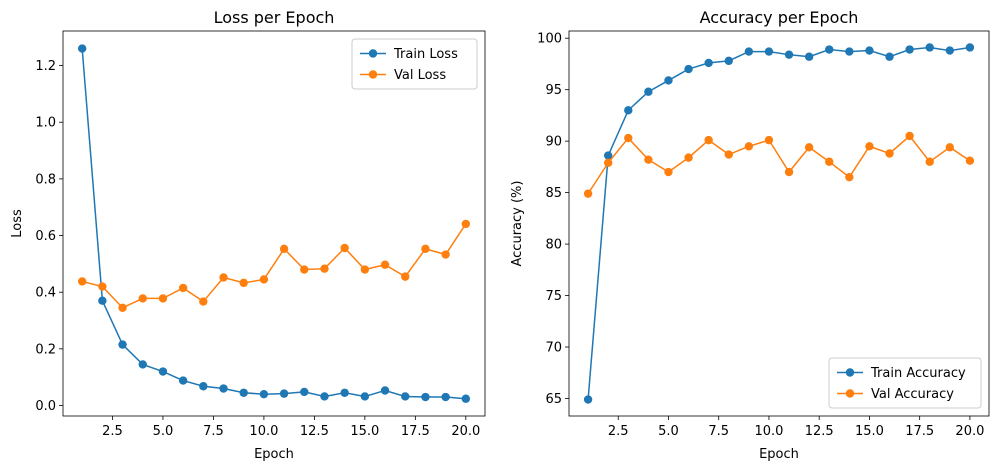 The width and height of the screenshot is (1001, 470). What do you see at coordinates (112, 431) in the screenshot?
I see `x-tick-label: 2.5` at bounding box center [112, 431].